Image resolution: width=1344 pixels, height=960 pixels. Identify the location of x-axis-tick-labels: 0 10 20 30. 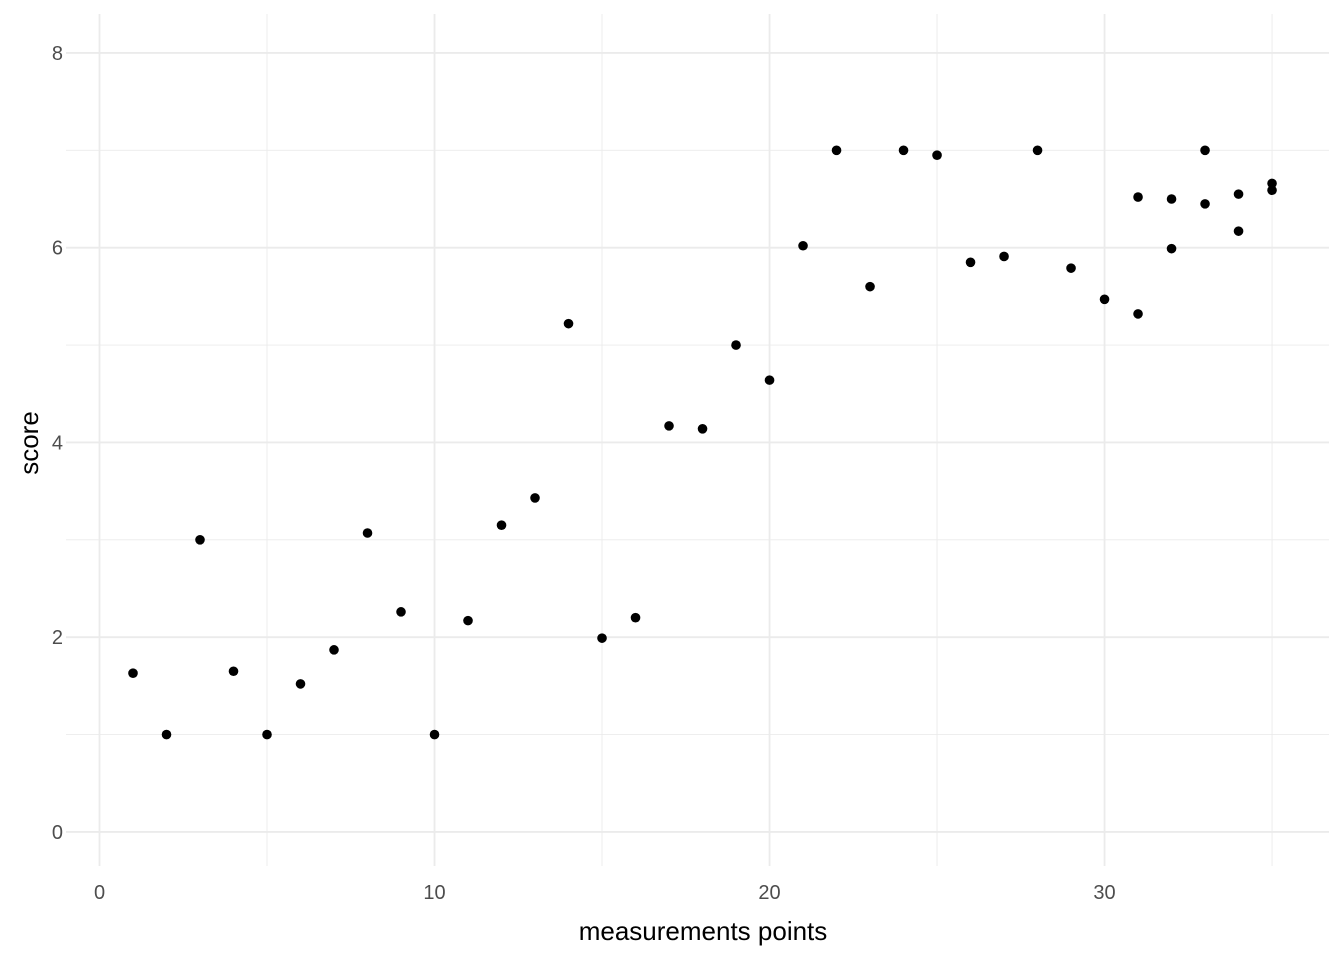
(605, 893).